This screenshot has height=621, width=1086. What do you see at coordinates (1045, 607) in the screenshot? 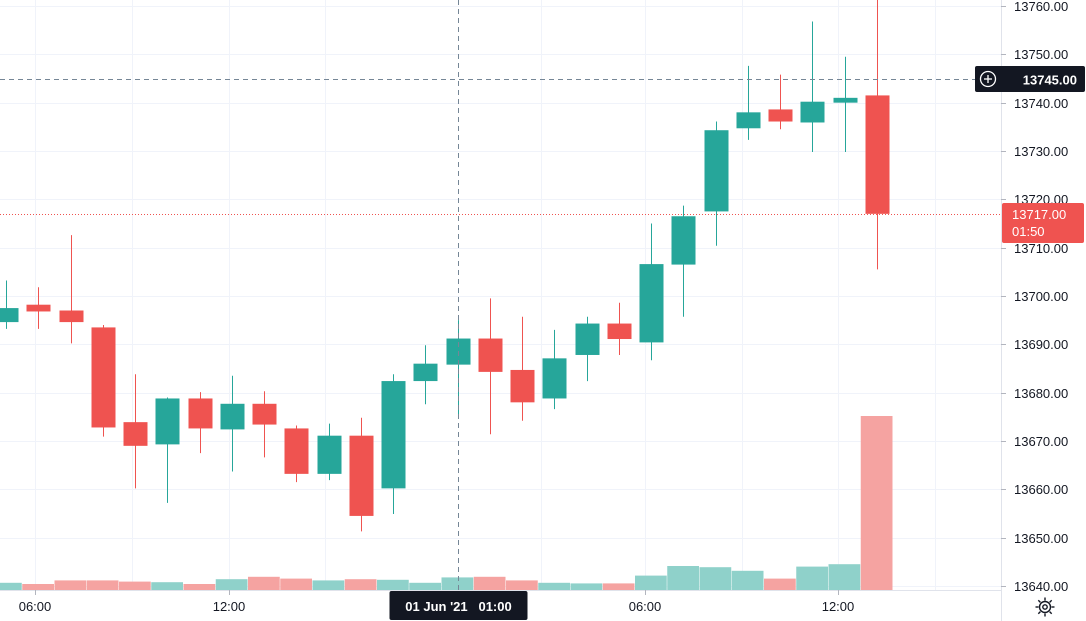
I see `settings-gear-icon` at bounding box center [1045, 607].